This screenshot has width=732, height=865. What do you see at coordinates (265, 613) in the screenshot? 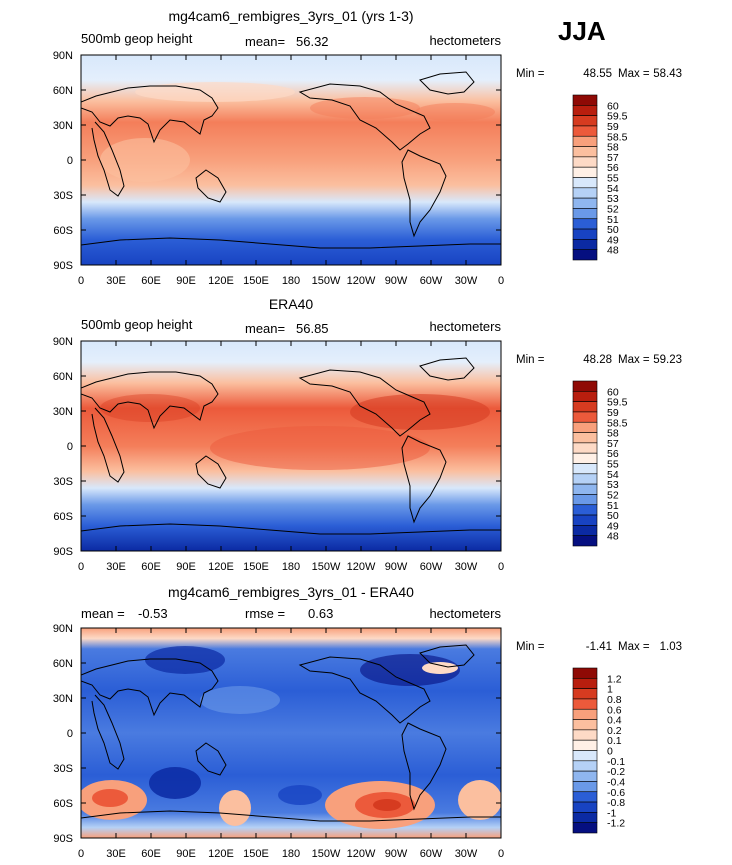
I see `panel-rmse-label: rmse =` at bounding box center [265, 613].